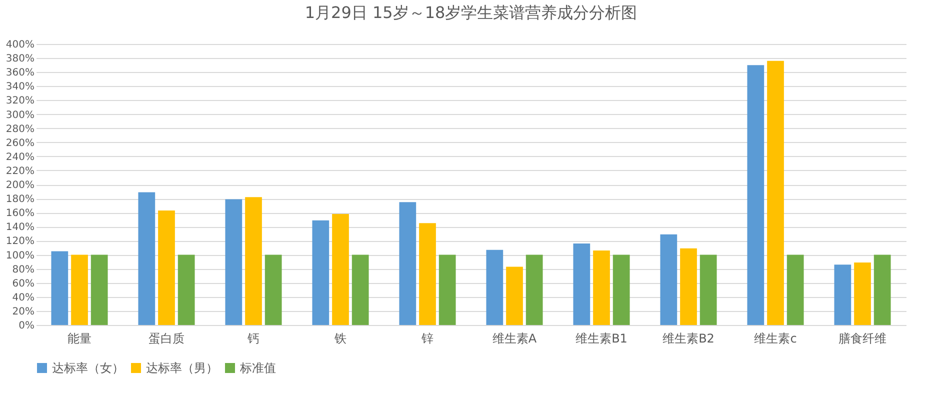 The height and width of the screenshot is (394, 932). I want to click on chart-title: 1月29日 15岁～18岁学生菜谱营养成分分析图, so click(471, 12).